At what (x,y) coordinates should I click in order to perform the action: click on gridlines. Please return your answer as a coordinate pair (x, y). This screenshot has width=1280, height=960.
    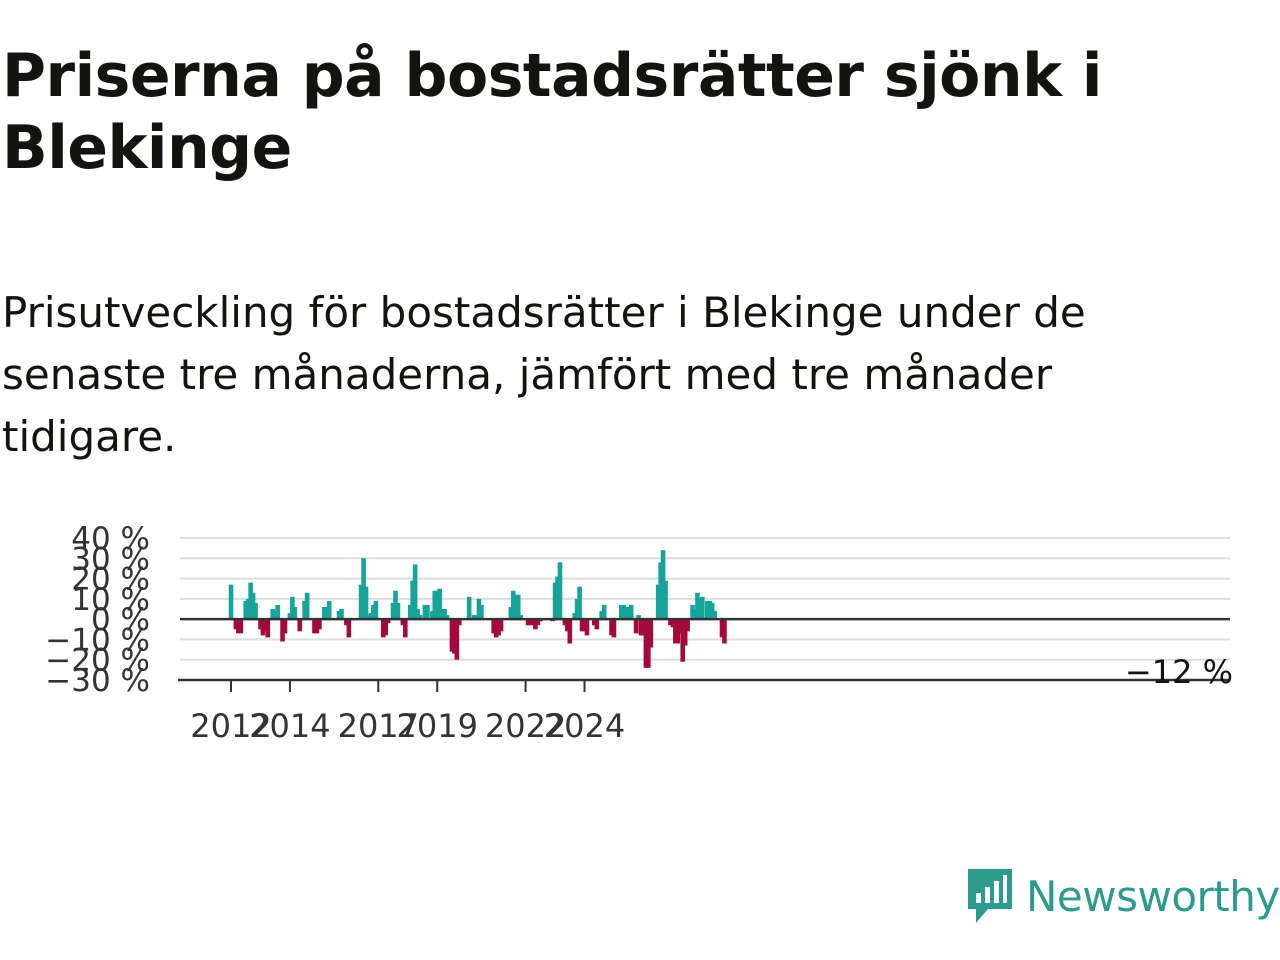
    Looking at the image, I should click on (705, 599).